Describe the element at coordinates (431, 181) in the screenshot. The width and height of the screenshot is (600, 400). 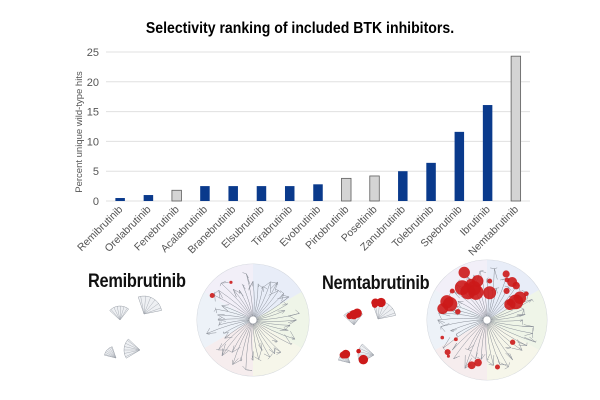
I see `bar-tolebrutinib` at that location.